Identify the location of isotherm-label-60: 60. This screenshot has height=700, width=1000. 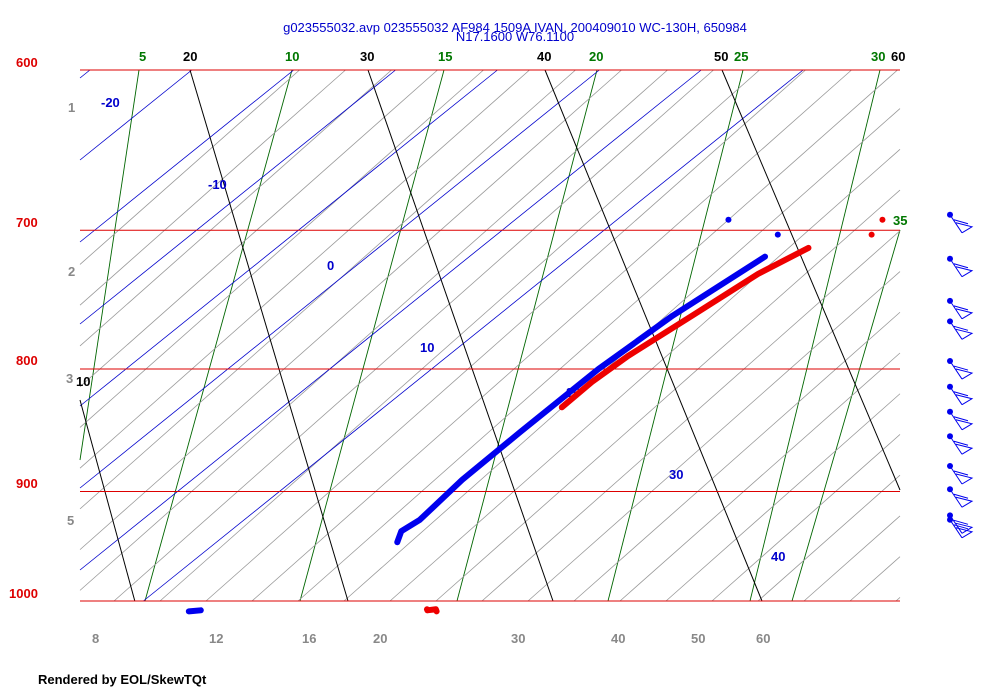
(898, 56).